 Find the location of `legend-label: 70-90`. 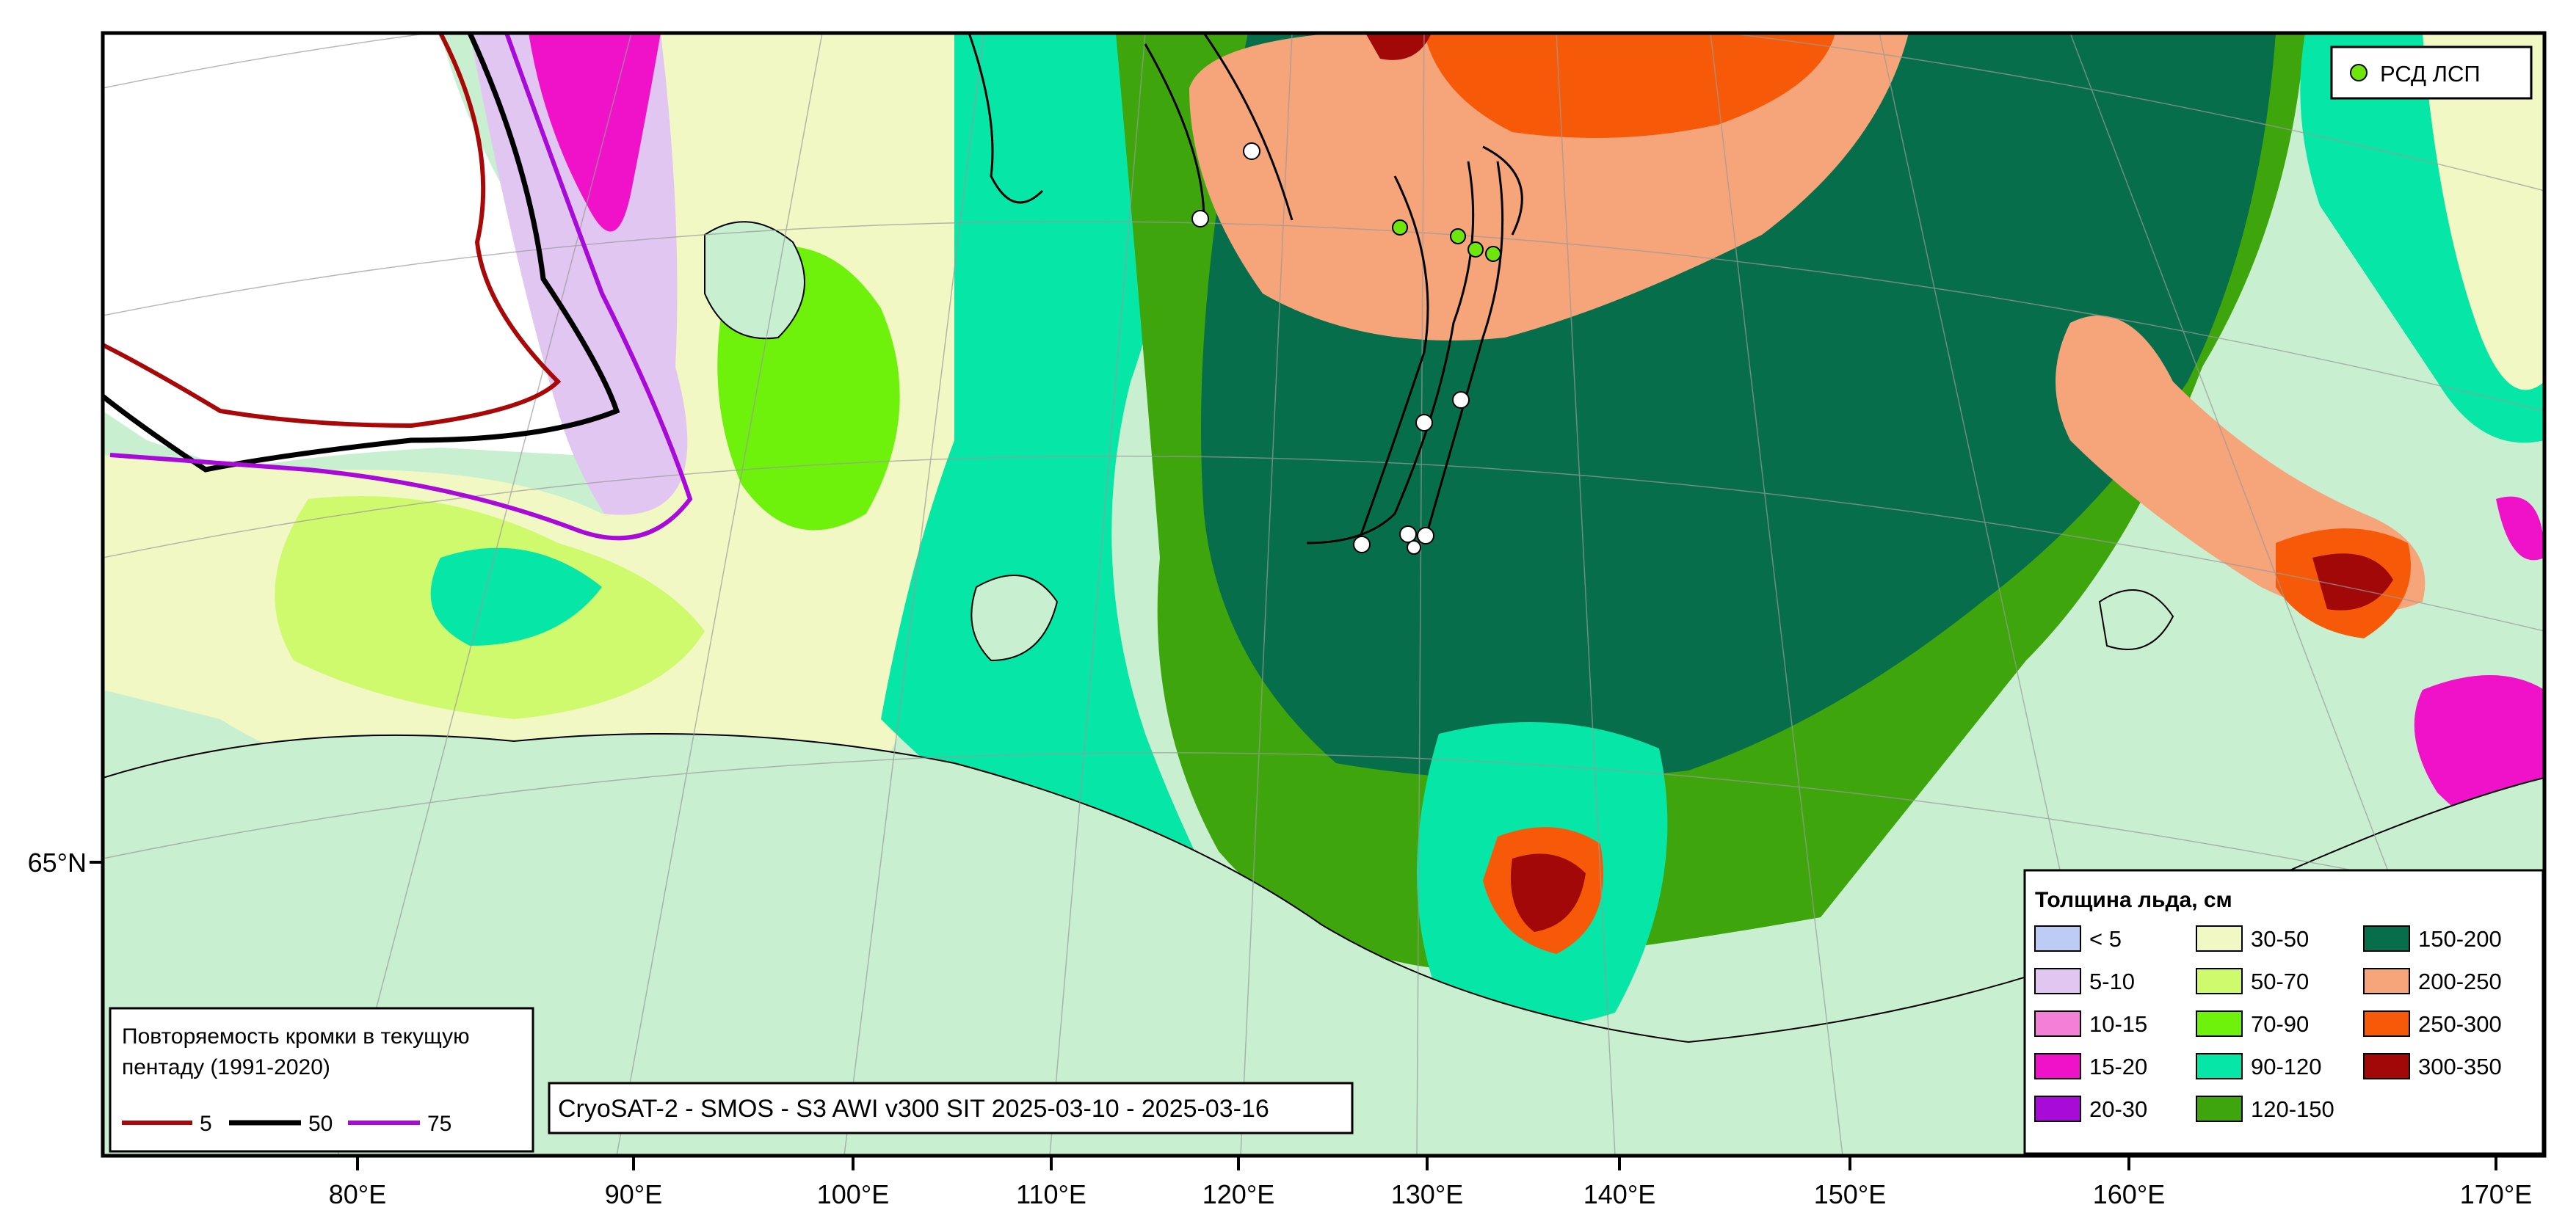

legend-label: 70-90 is located at coordinates (2280, 1024).